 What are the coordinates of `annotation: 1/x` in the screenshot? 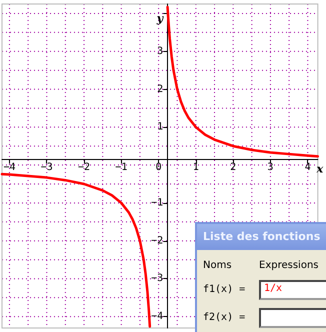 It's located at (273, 288).